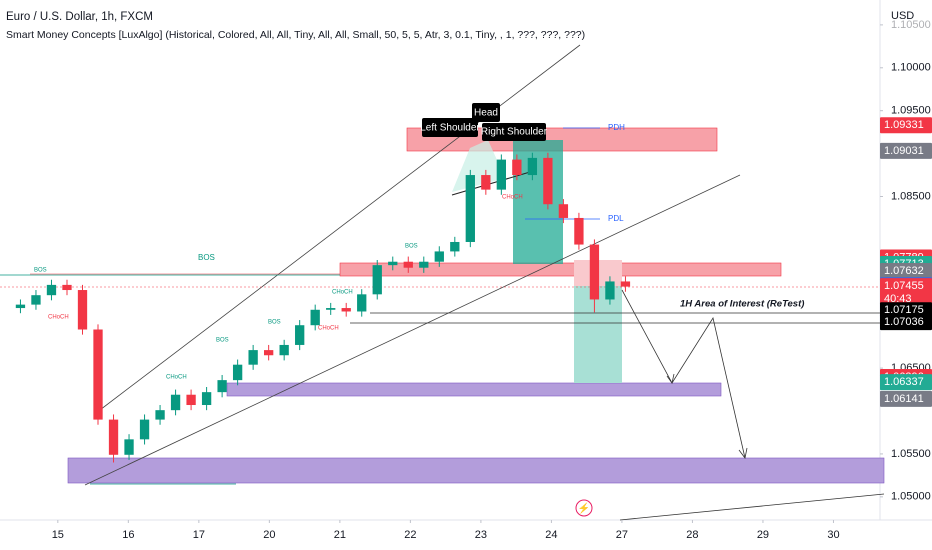 The height and width of the screenshot is (550, 932). I want to click on x-tick-label: 30, so click(833, 535).